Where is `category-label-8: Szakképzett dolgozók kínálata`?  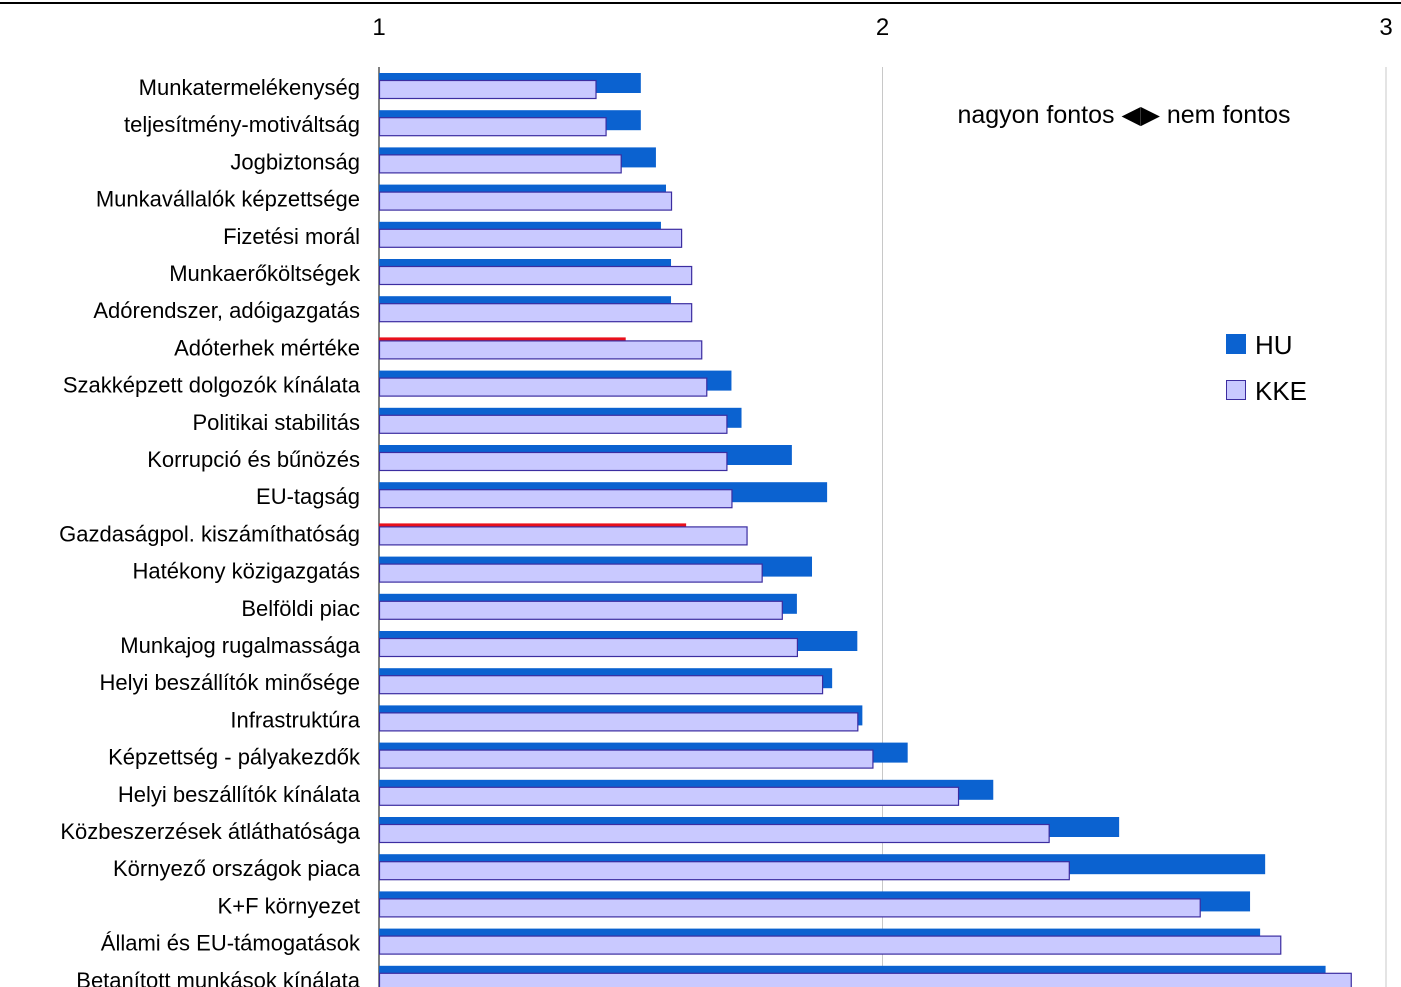 category-label-8: Szakképzett dolgozók kínálata is located at coordinates (212, 385).